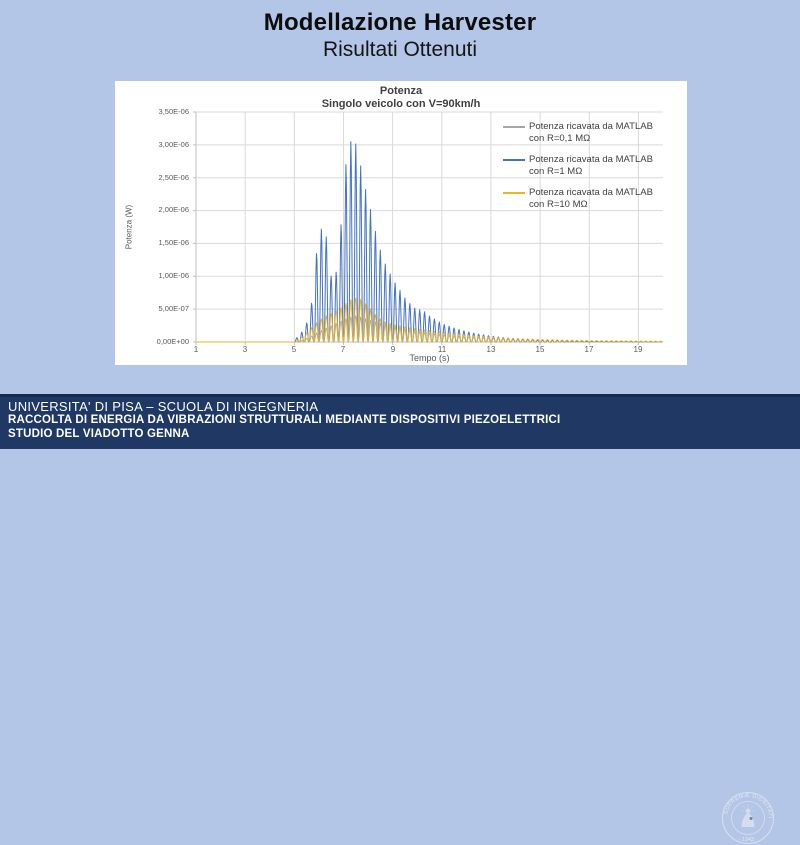  Describe the element at coordinates (393, 349) in the screenshot. I see `x-tick-label: 9` at that location.